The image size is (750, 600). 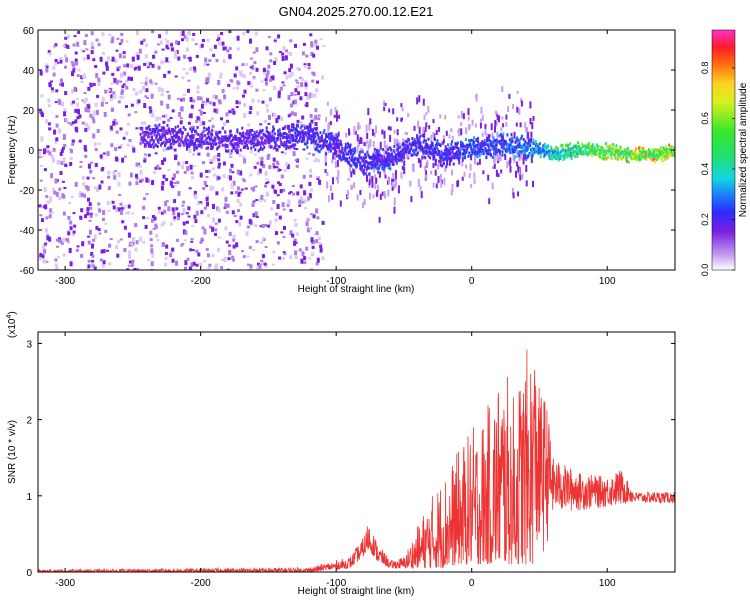 I want to click on colorbar-tick-label: 0.4, so click(x=705, y=169).